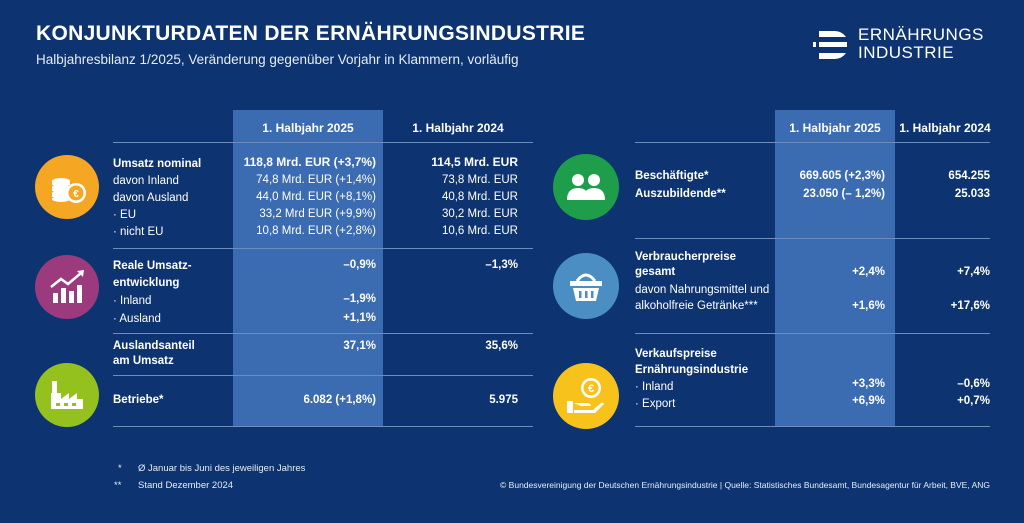 Image resolution: width=1024 pixels, height=523 pixels. I want to click on azubis-previous: 25.033, so click(972, 194).